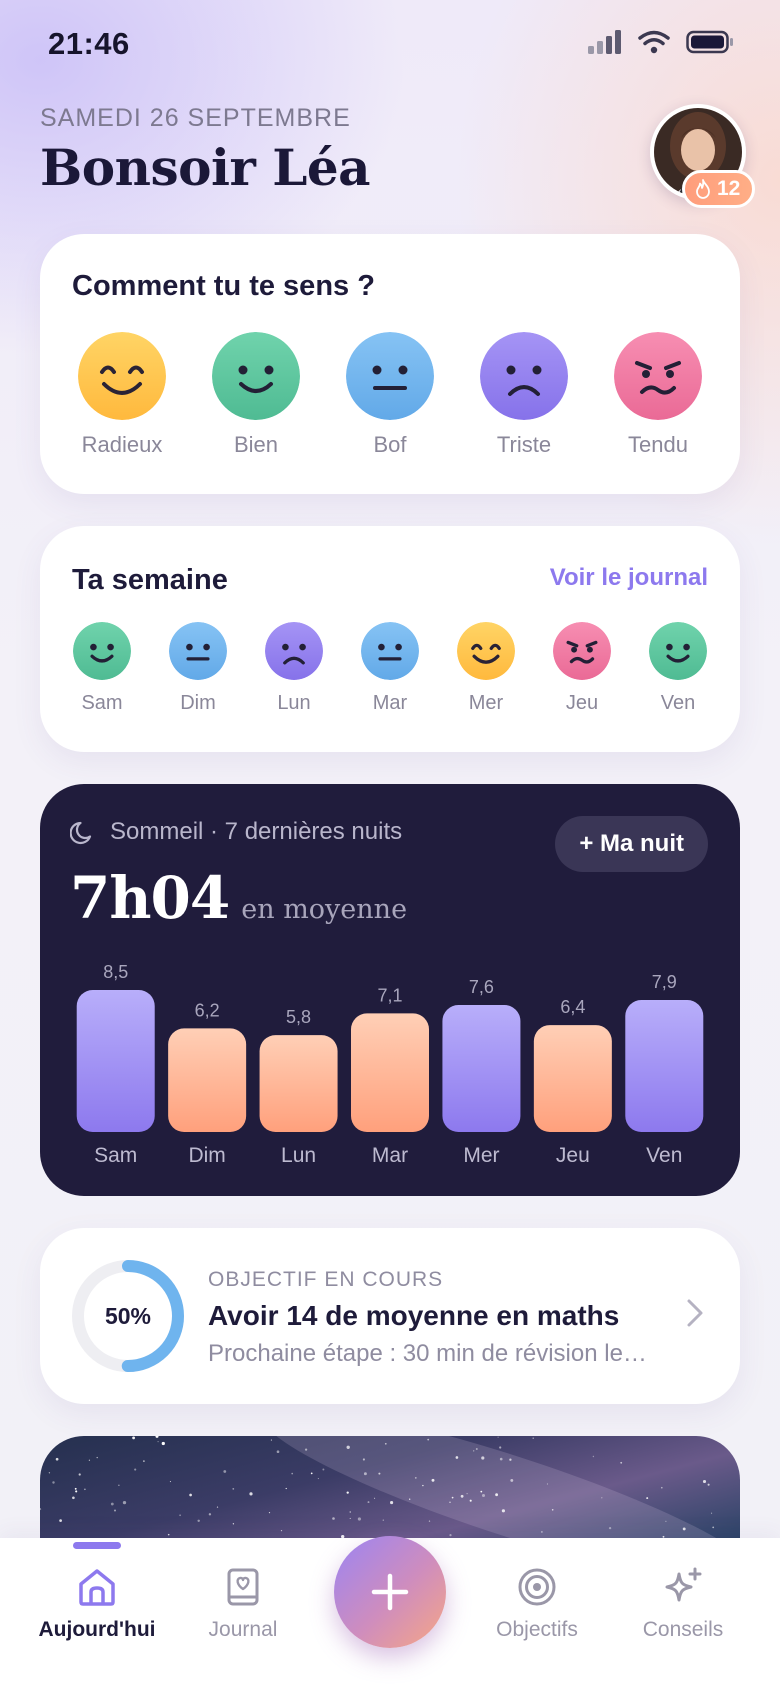  I want to click on mood-picker-card: Comment tu te sens ? Radieux, so click(390, 364).